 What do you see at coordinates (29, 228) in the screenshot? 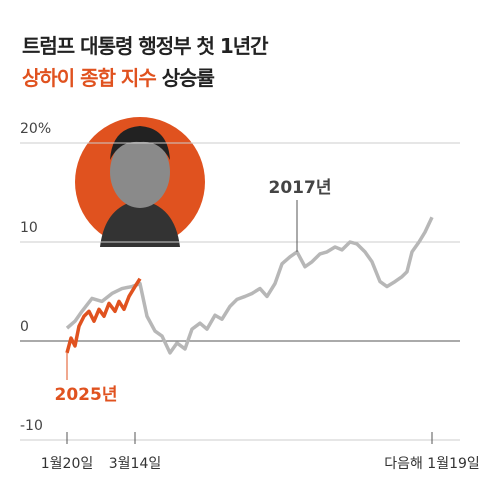
I see `y-tick-label: 10` at bounding box center [29, 228].